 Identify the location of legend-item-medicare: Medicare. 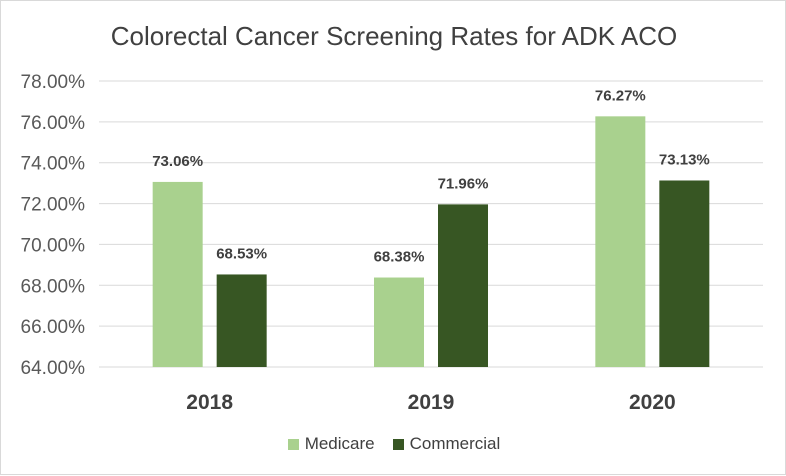
(331, 444).